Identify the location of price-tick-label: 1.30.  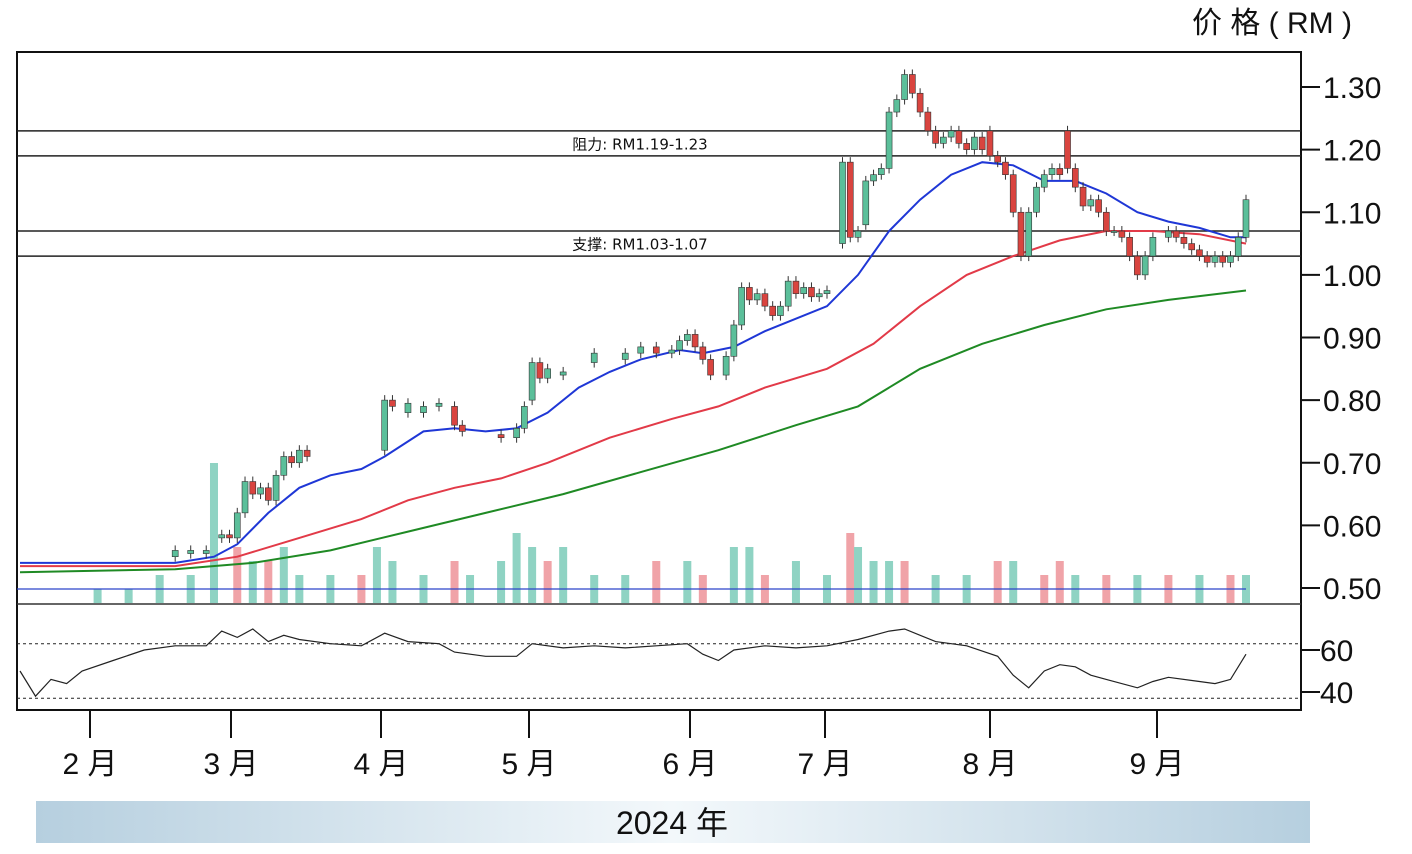
(1352, 88).